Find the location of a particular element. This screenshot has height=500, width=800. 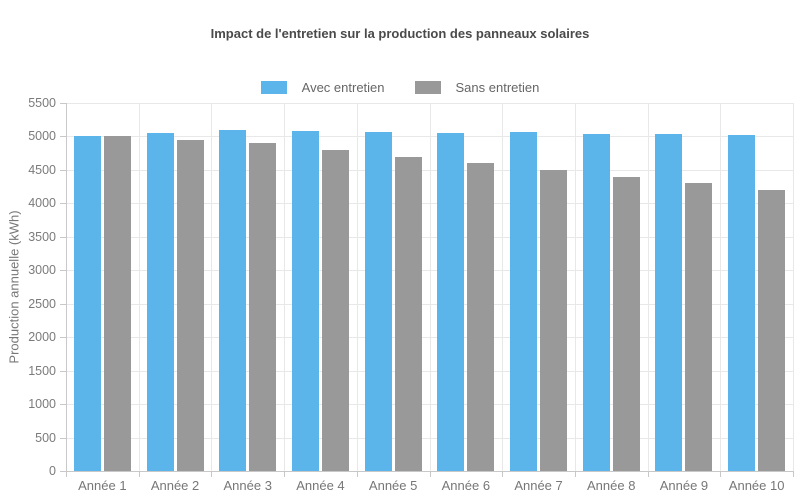

y-tick-label: 2500 is located at coordinates (42, 303).